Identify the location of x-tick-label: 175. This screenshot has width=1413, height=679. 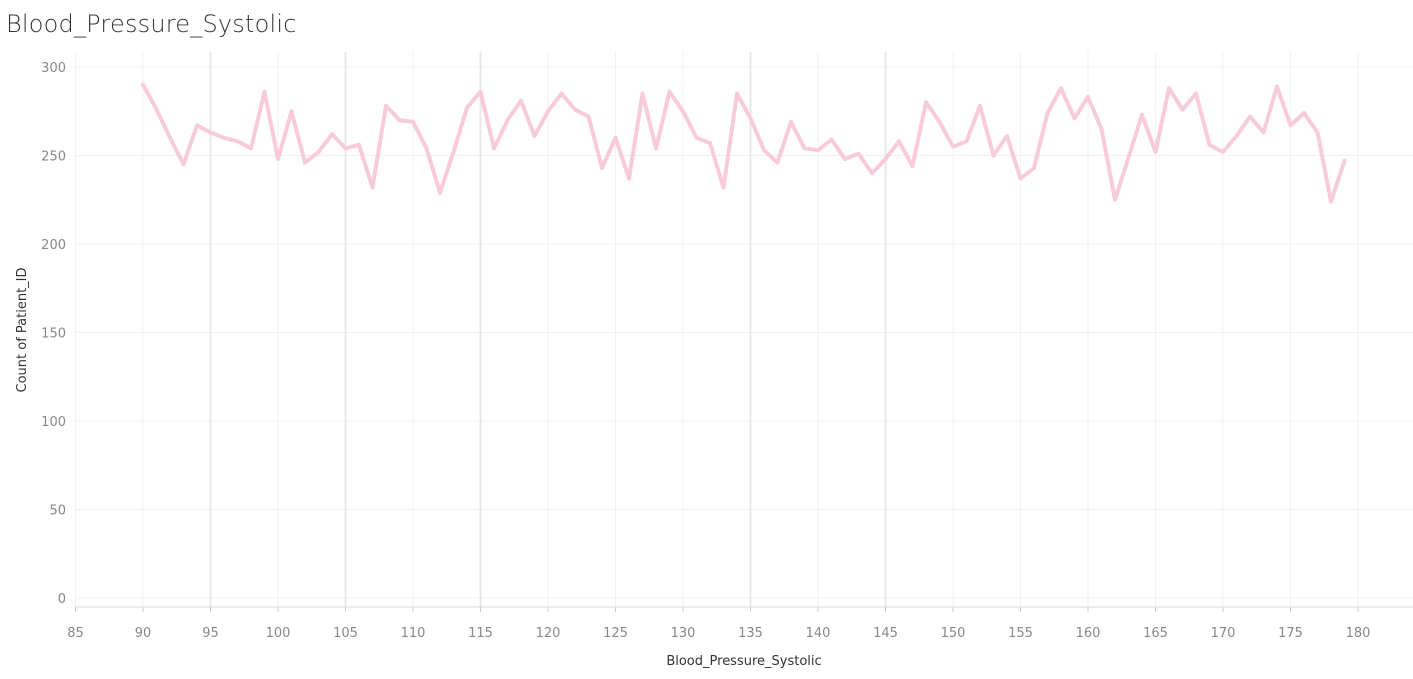
(1290, 633).